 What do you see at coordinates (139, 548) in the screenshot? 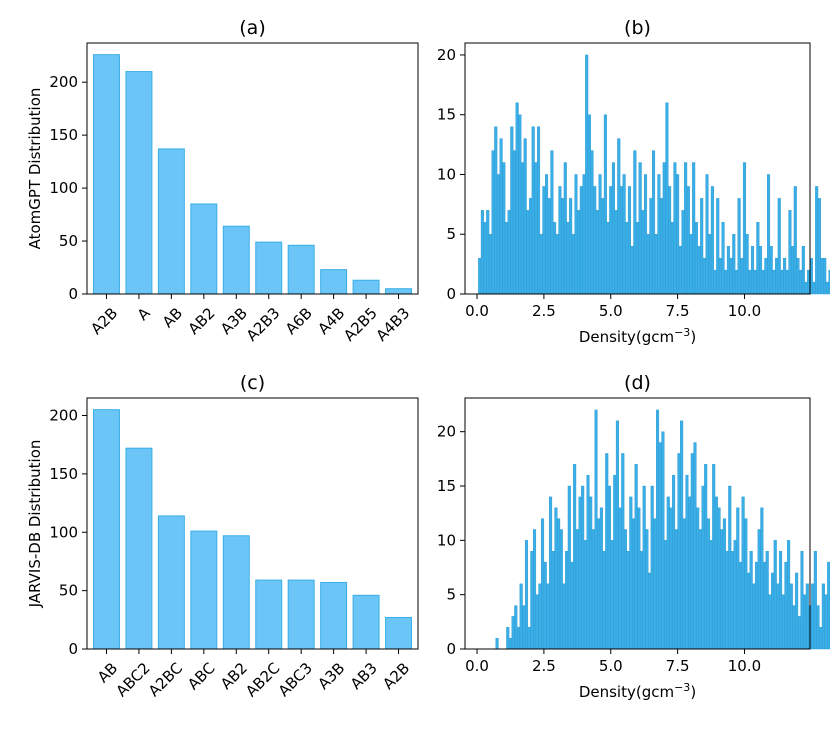
I see `bar-abc2` at bounding box center [139, 548].